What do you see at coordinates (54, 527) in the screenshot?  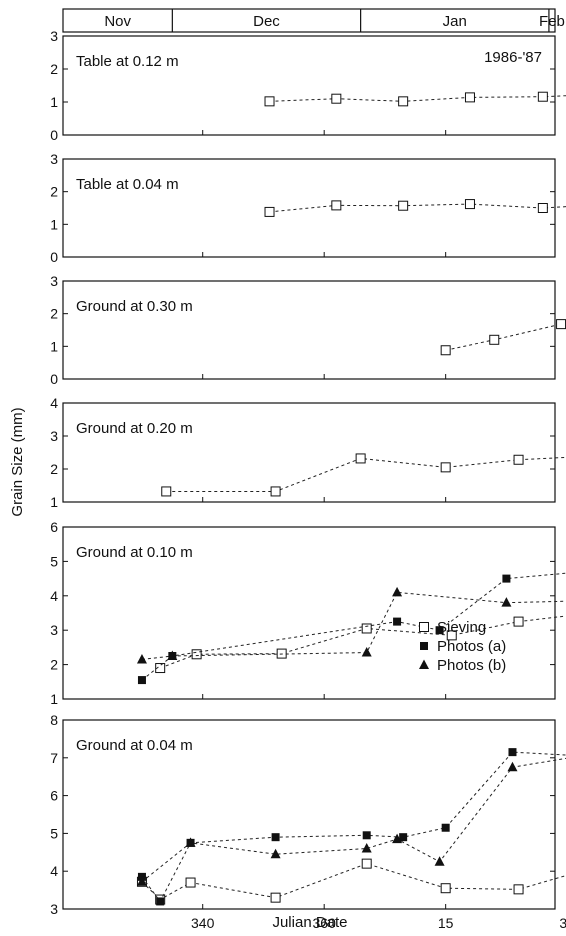 I see `y-tick-label: 6` at bounding box center [54, 527].